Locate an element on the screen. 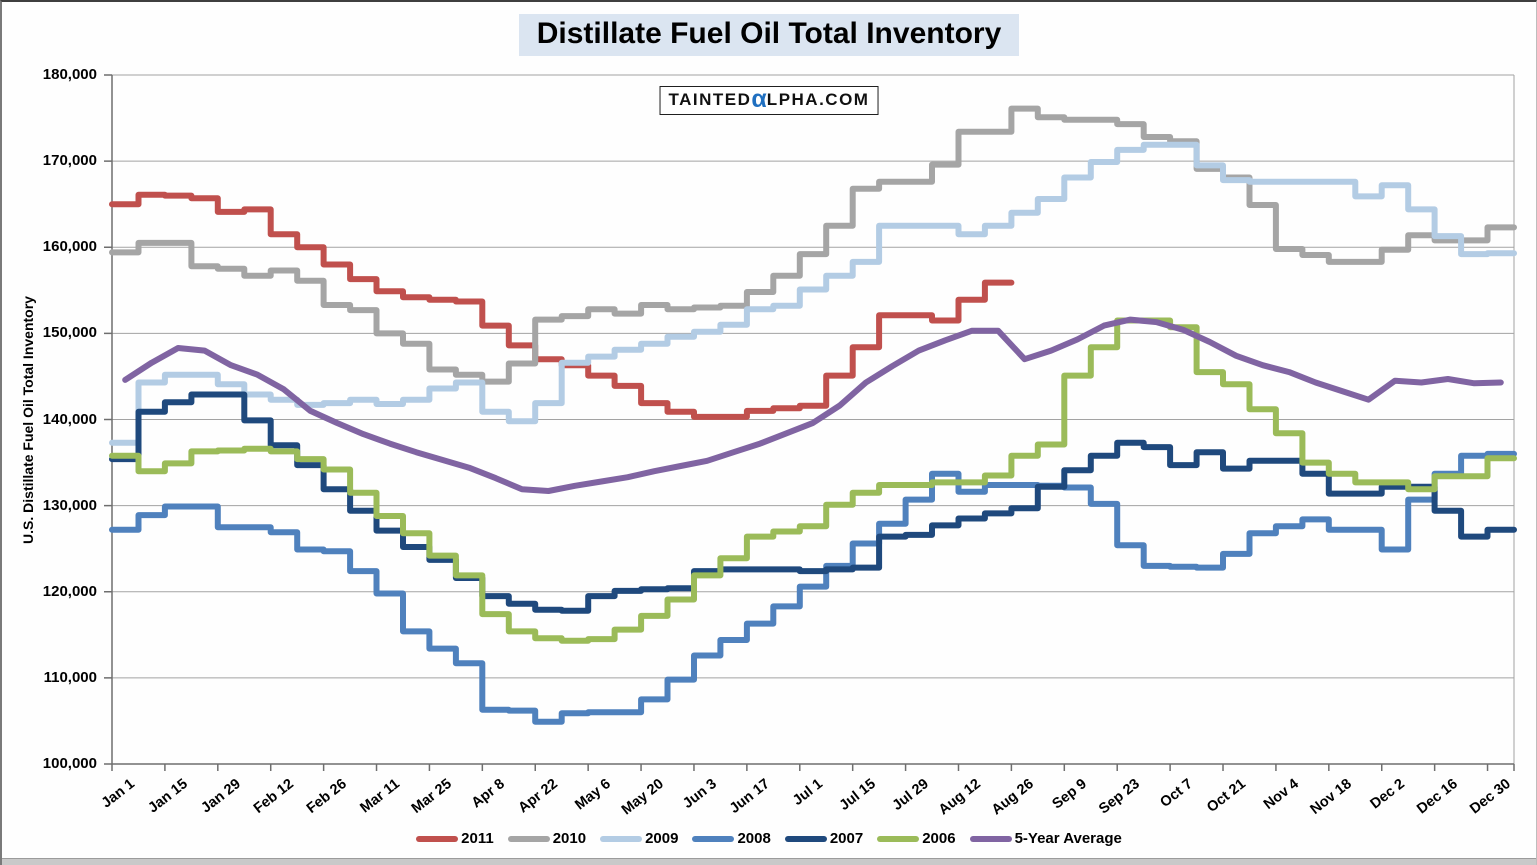 The width and height of the screenshot is (1537, 865). watermark-badge: TAINTEDαLPHA.COM is located at coordinates (769, 100).